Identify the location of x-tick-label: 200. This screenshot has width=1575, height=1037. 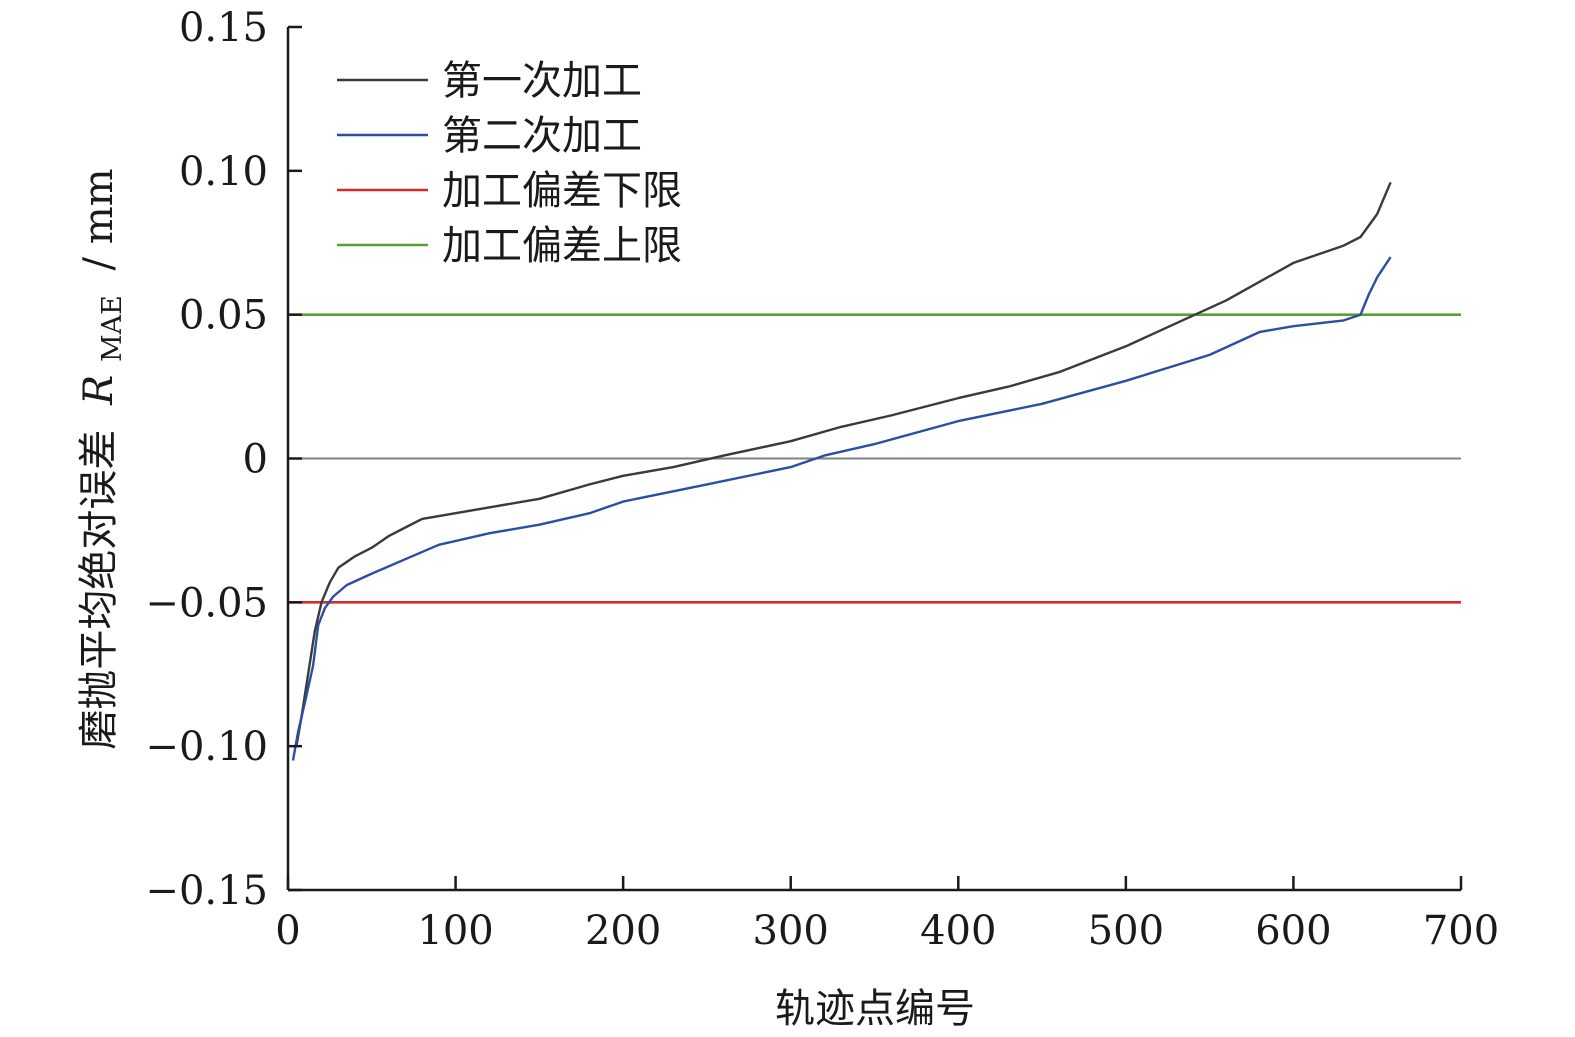
(623, 931).